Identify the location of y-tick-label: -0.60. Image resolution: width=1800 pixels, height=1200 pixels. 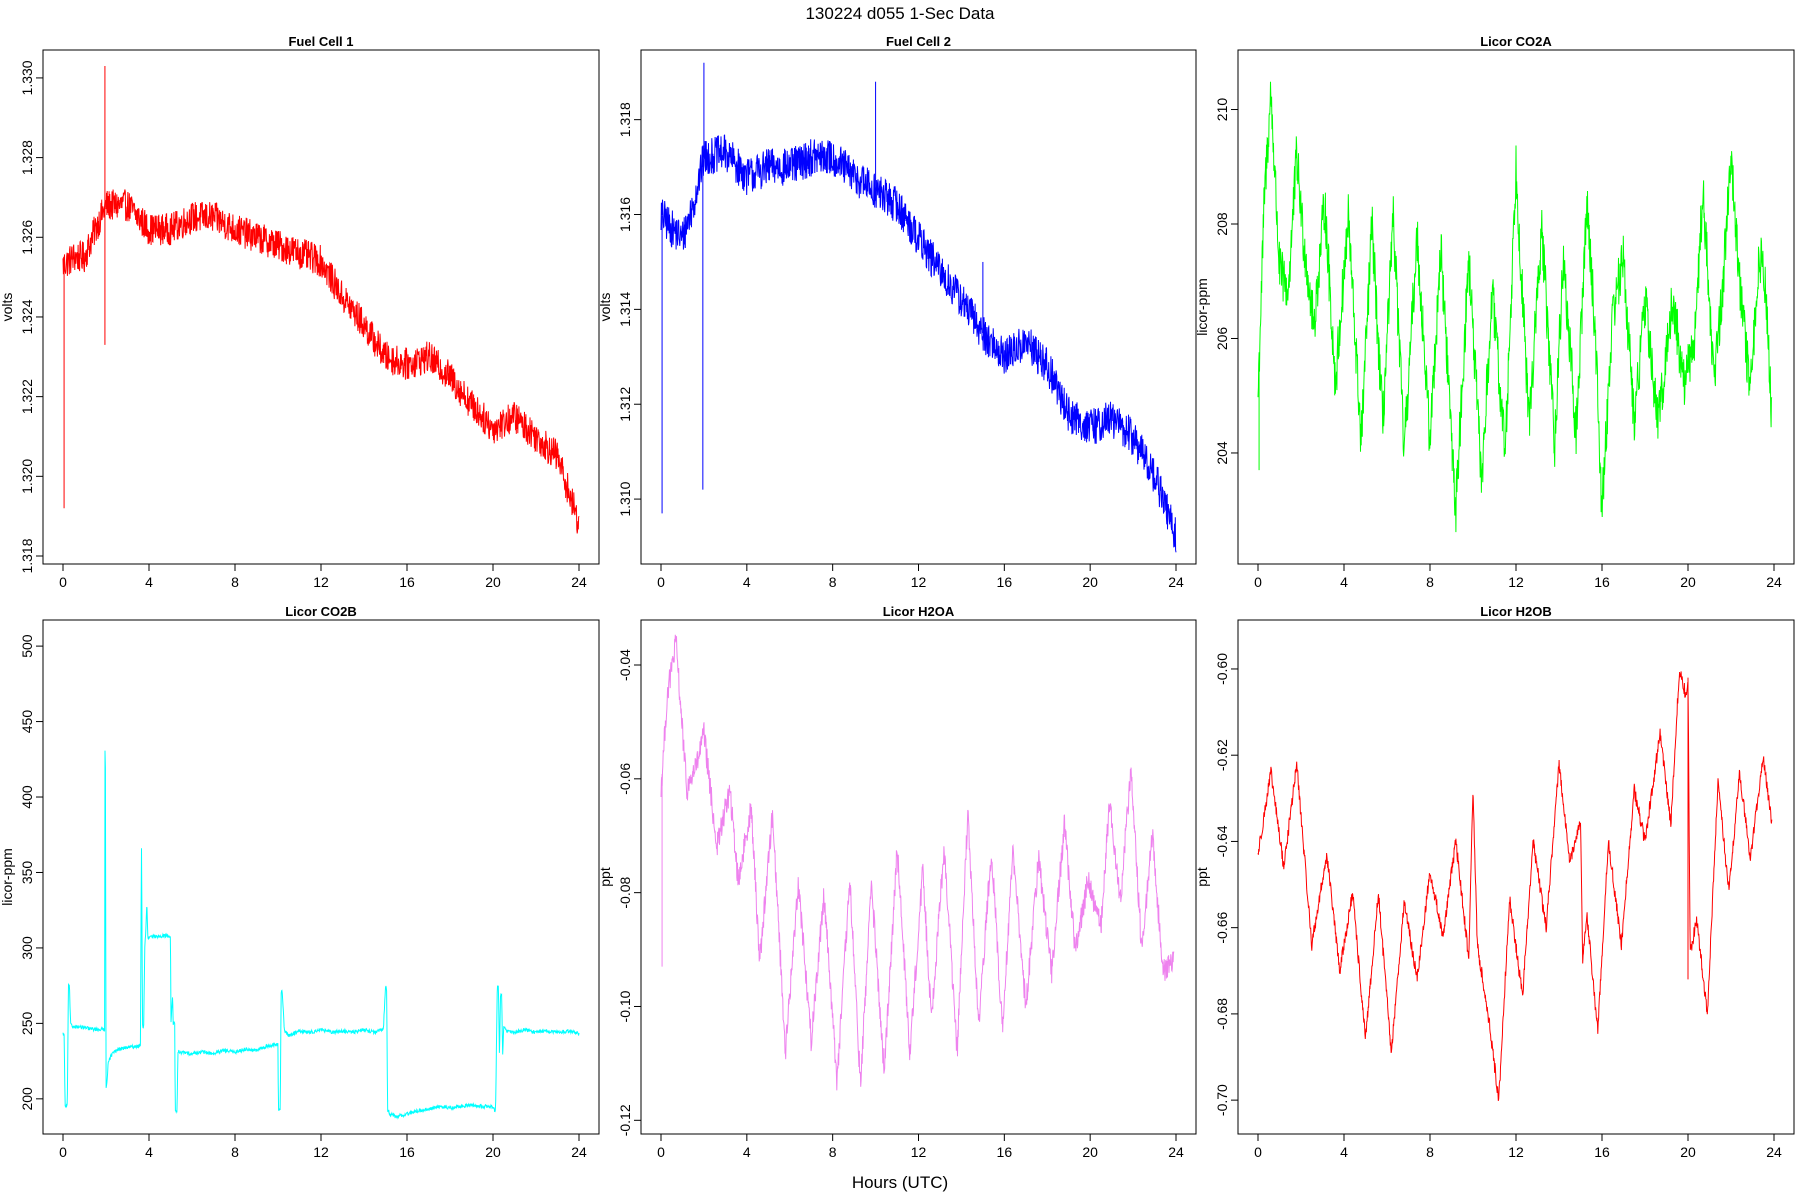
(1222, 669).